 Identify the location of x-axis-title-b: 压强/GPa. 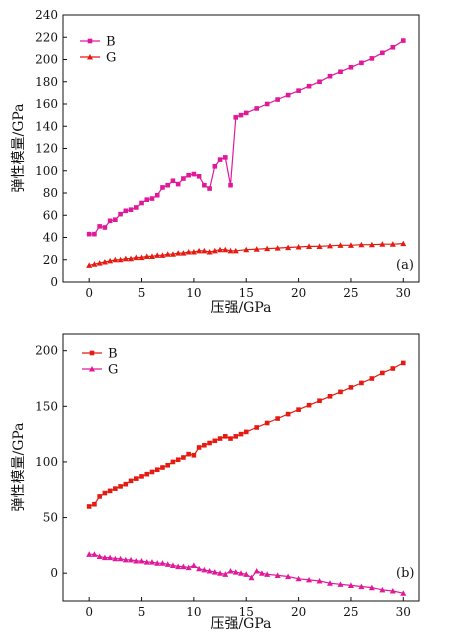
(240, 624).